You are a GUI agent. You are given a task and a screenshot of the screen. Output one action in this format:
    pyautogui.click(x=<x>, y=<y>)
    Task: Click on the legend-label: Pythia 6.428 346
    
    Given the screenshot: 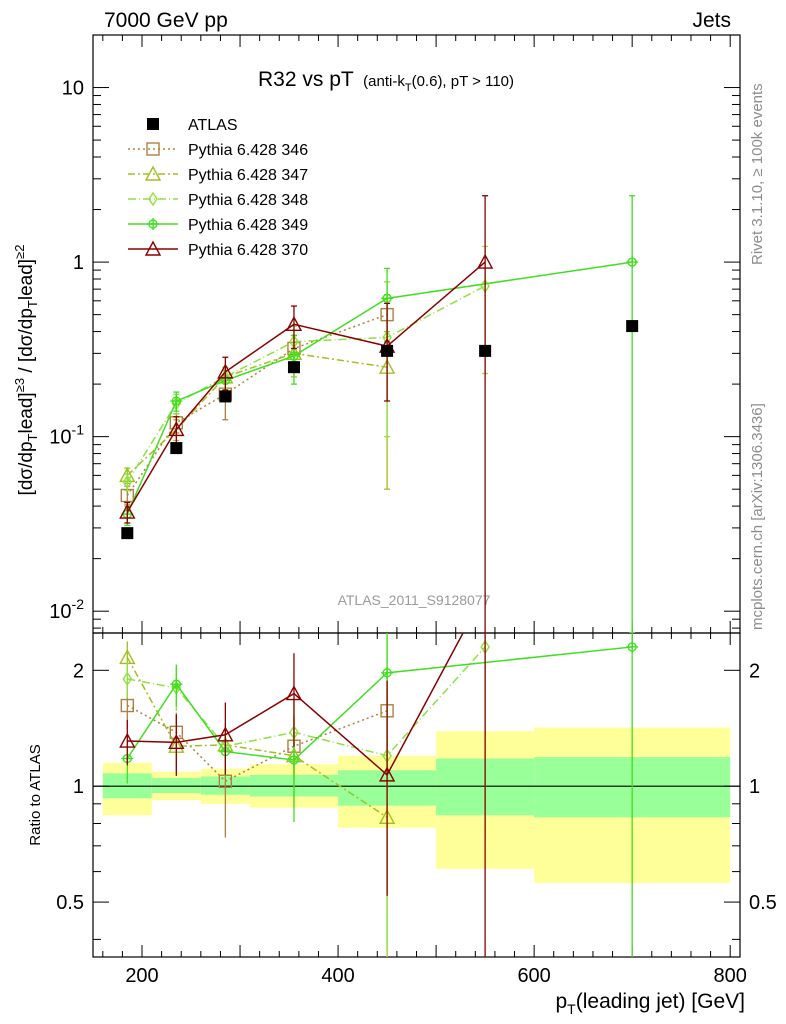 What is the action you would take?
    pyautogui.click(x=248, y=150)
    